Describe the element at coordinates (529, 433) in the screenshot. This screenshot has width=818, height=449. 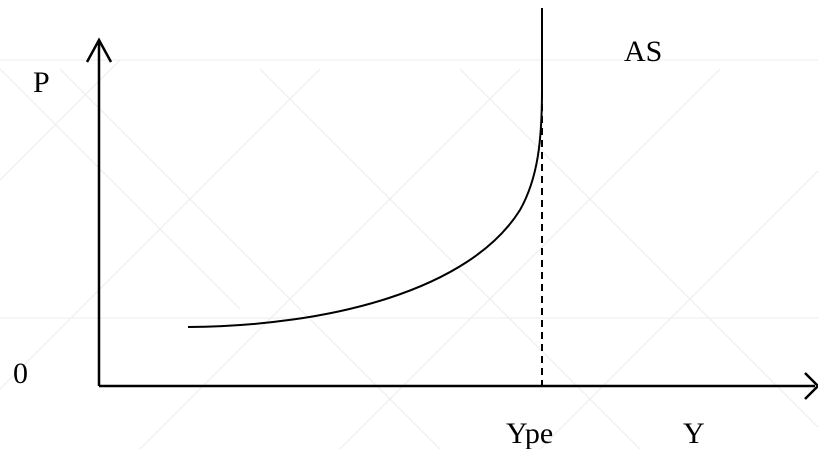
I see `potential-output-label: Ype` at that location.